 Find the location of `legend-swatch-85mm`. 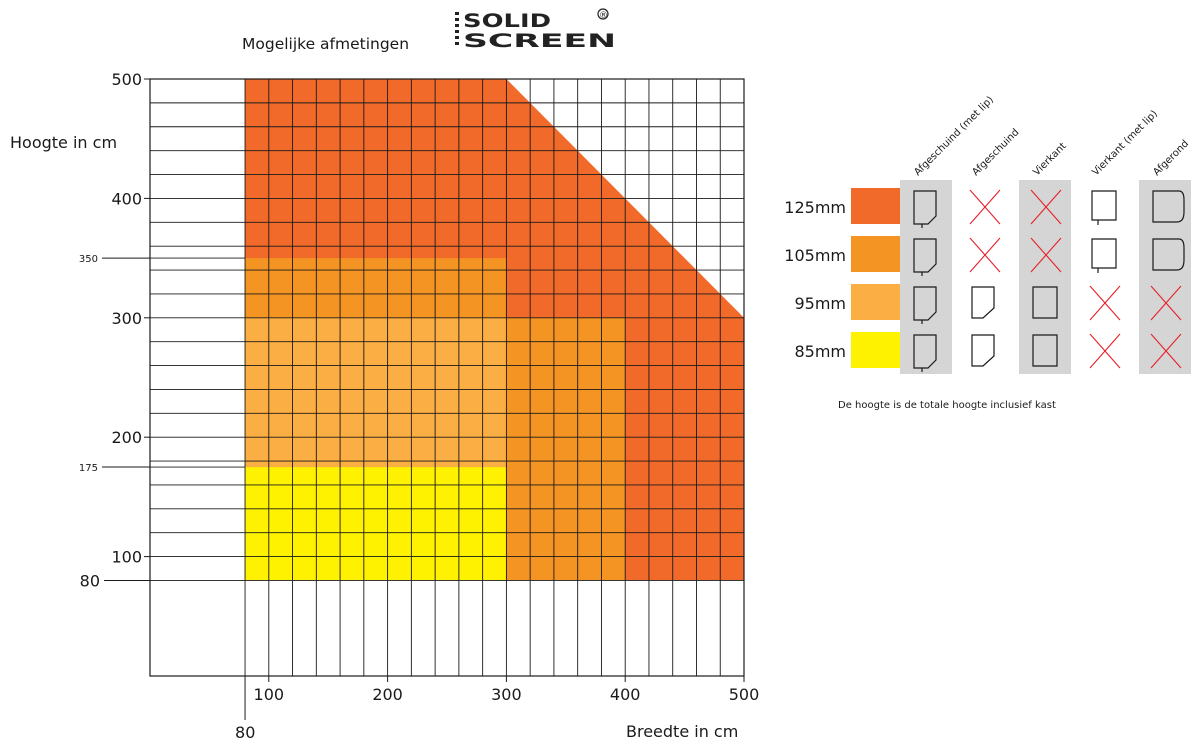

legend-swatch-85mm is located at coordinates (875, 350).